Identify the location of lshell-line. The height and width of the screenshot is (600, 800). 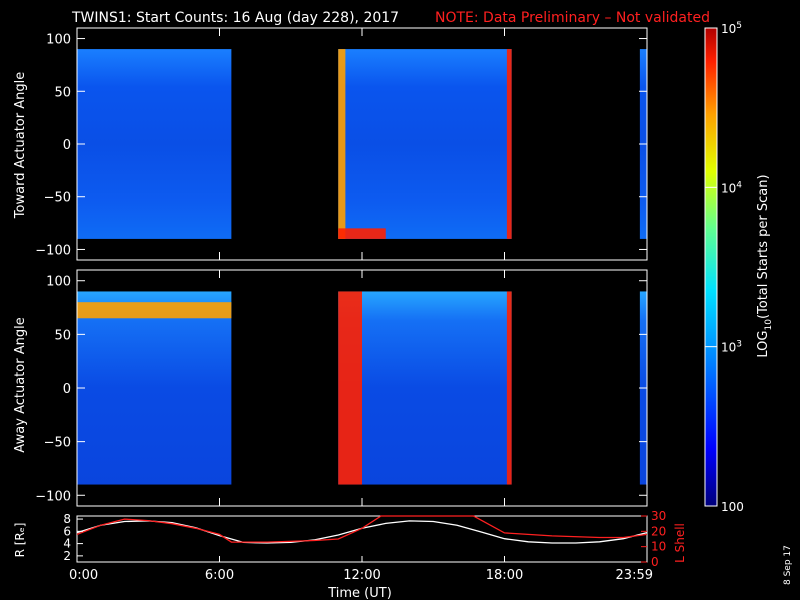
(362, 529).